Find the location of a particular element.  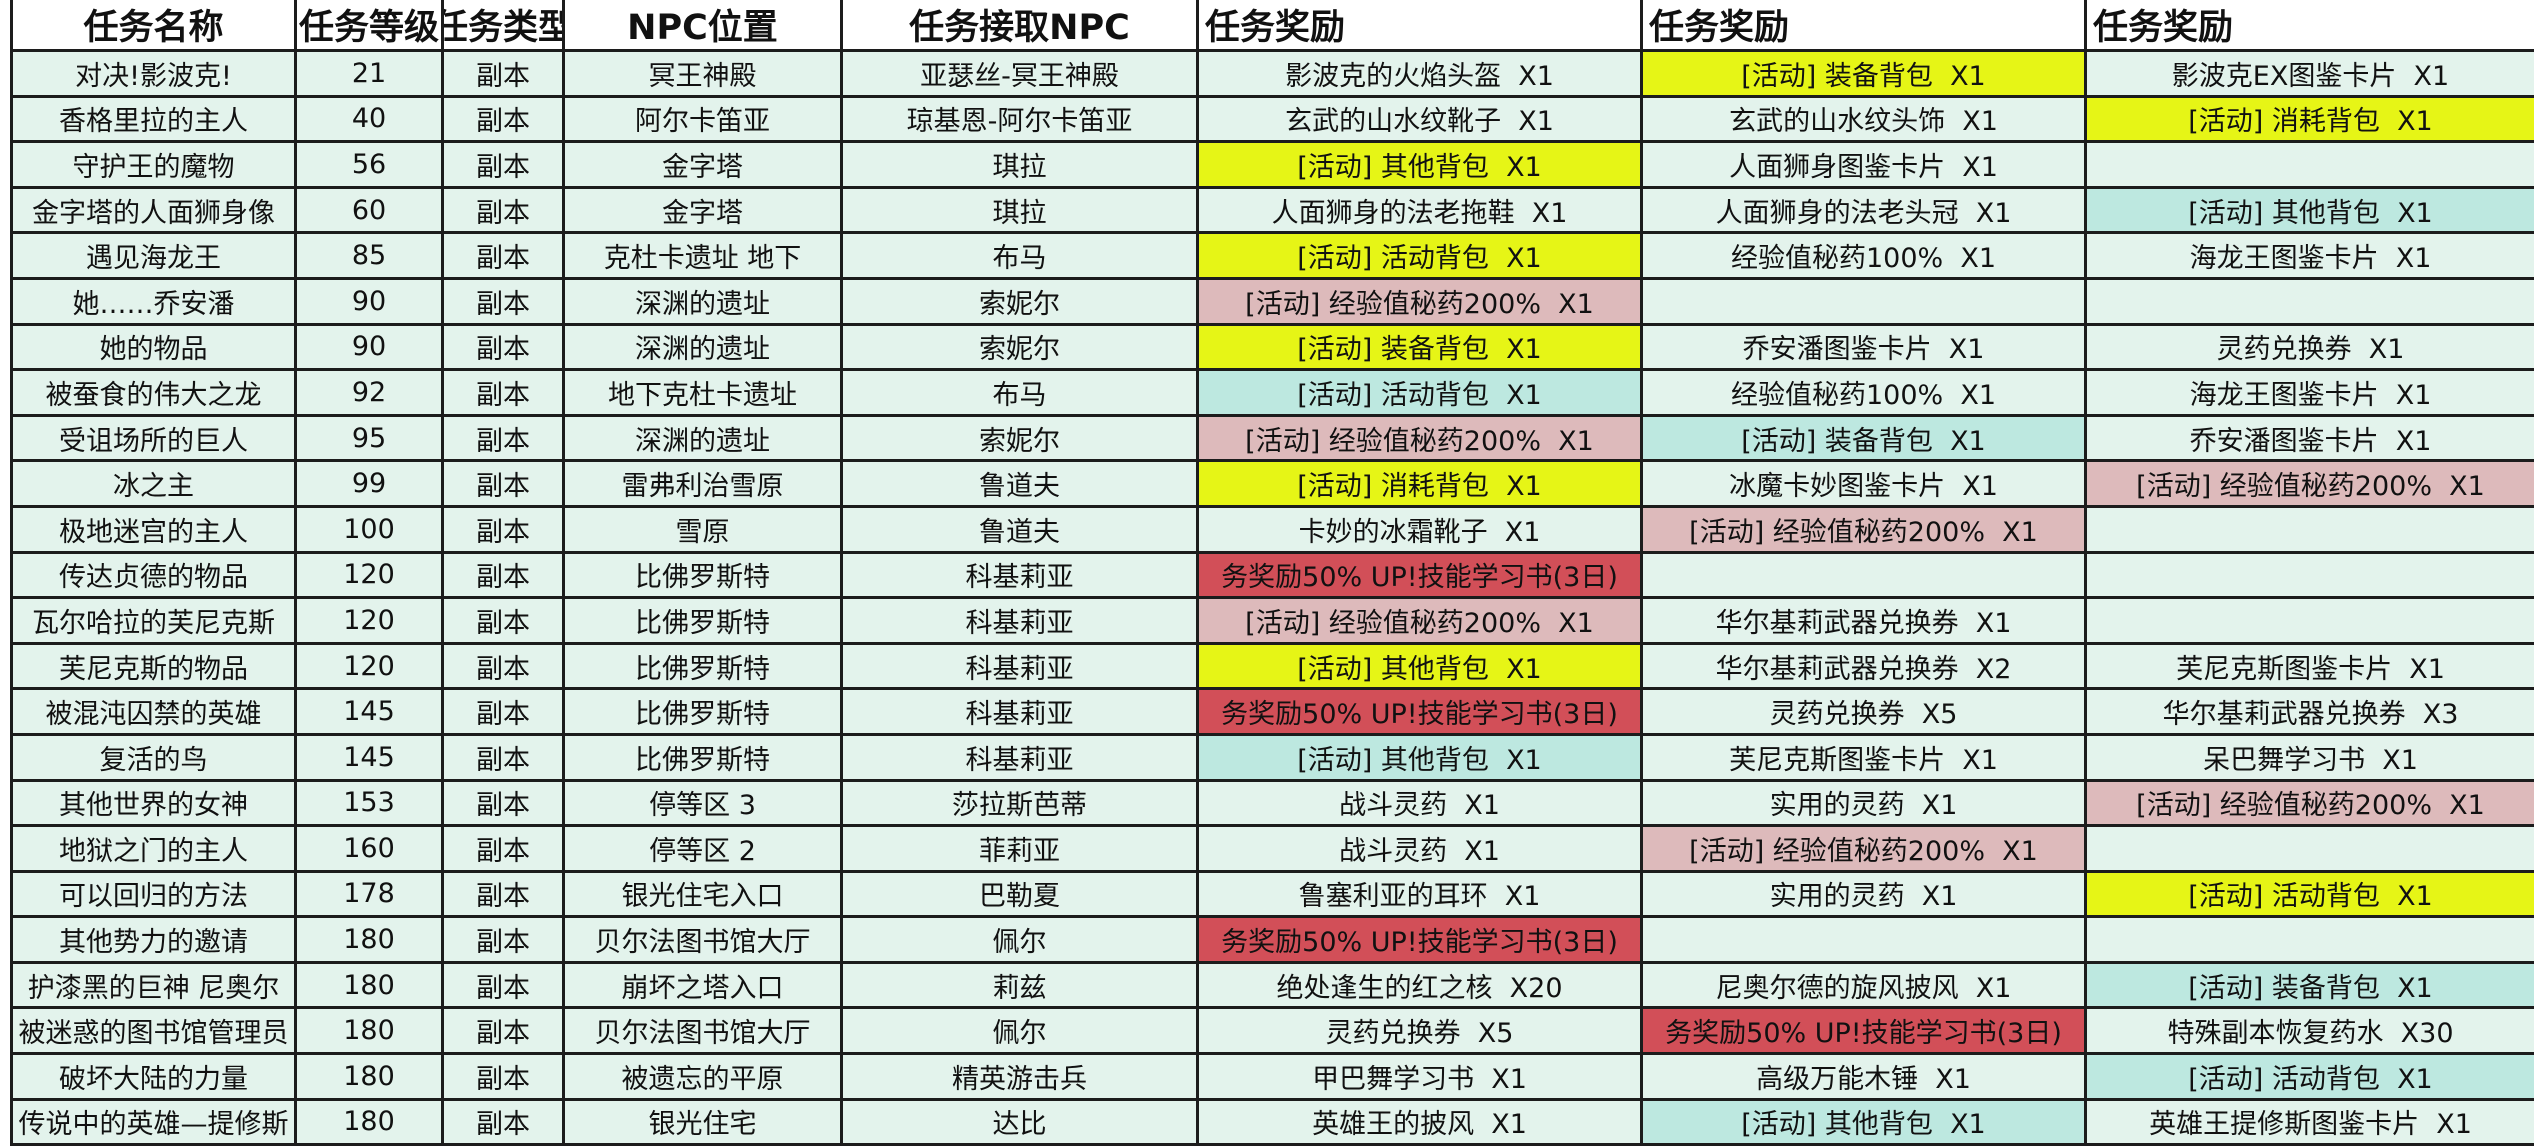

data-cell: 对决!影波克! is located at coordinates (155, 75).